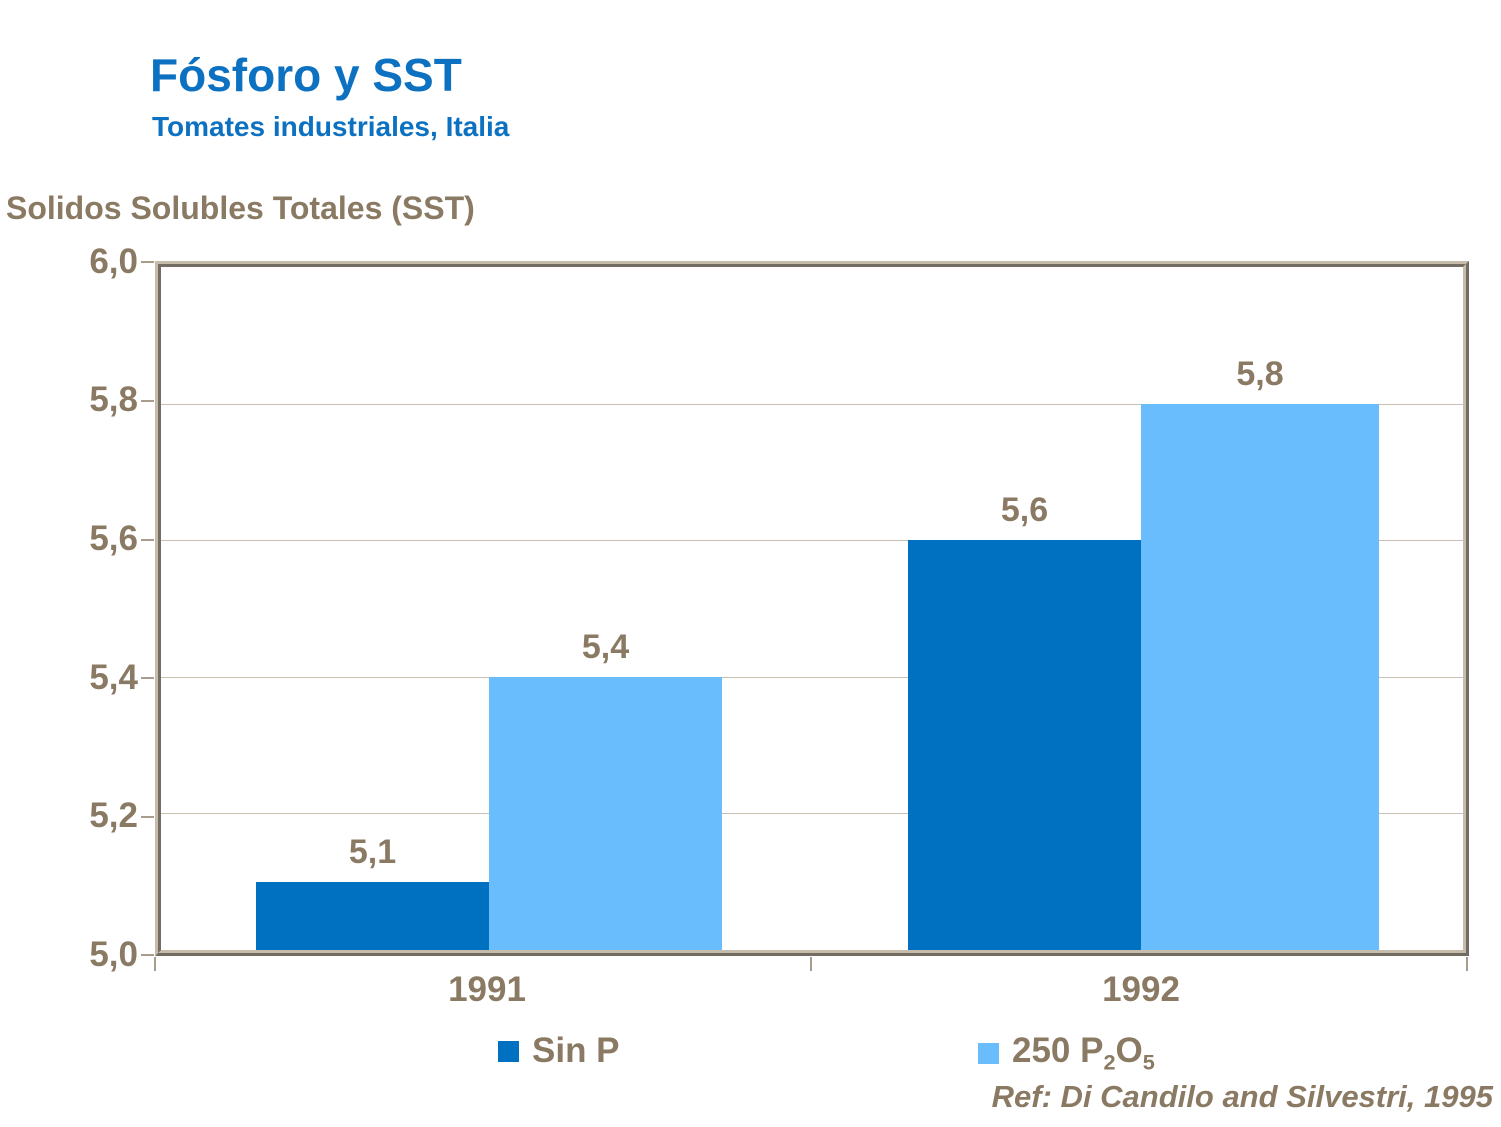 Image resolution: width=1501 pixels, height=1127 pixels. What do you see at coordinates (306, 75) in the screenshot?
I see `chart-title: Fósforo y SST` at bounding box center [306, 75].